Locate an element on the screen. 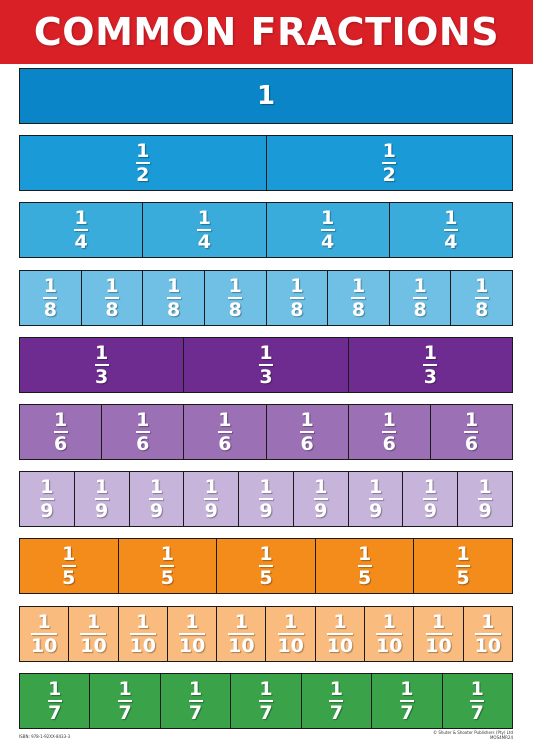 The height and width of the screenshot is (742, 533). fraction-cell: 1 is located at coordinates (266, 96).